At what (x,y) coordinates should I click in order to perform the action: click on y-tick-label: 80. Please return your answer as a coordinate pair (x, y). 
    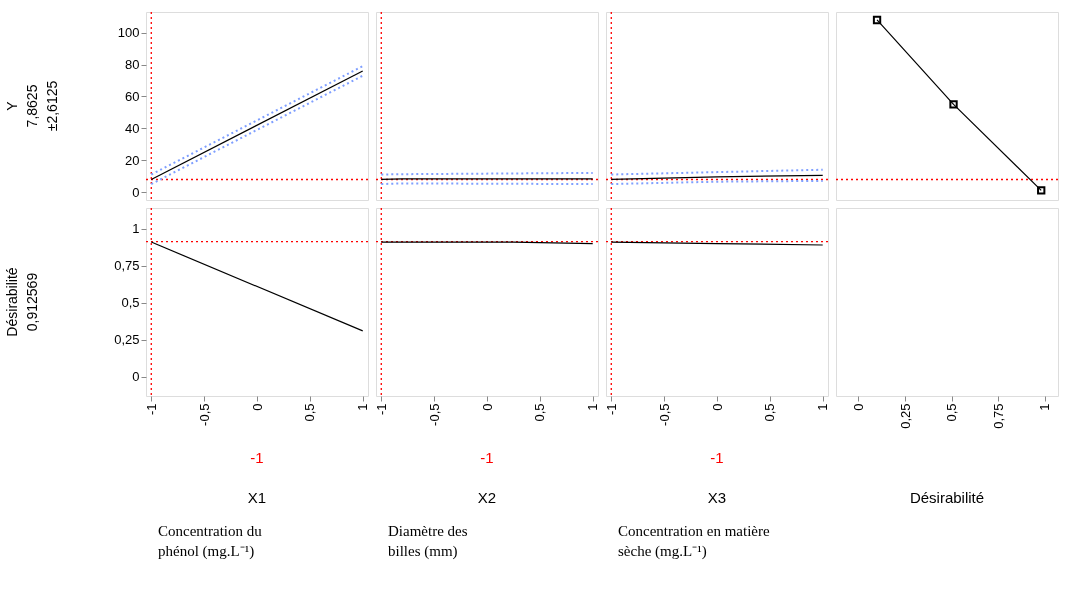
    Looking at the image, I should click on (132, 65).